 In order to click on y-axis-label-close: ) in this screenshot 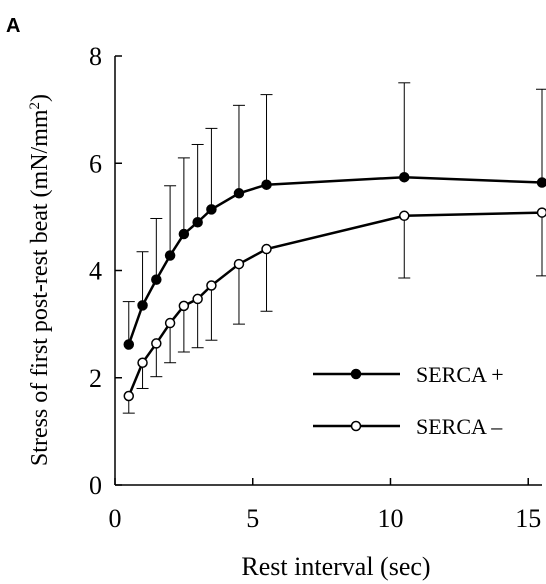, I will do `click(40, 98)`.